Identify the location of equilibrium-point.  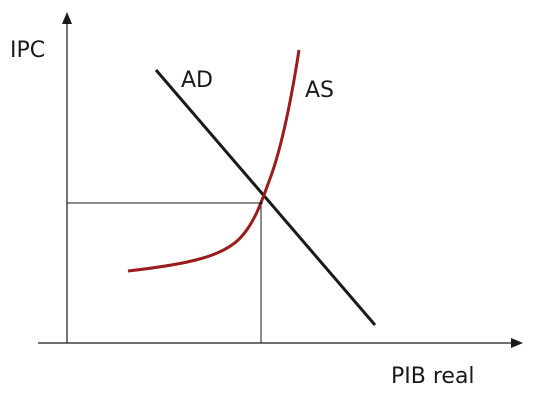
(261, 203).